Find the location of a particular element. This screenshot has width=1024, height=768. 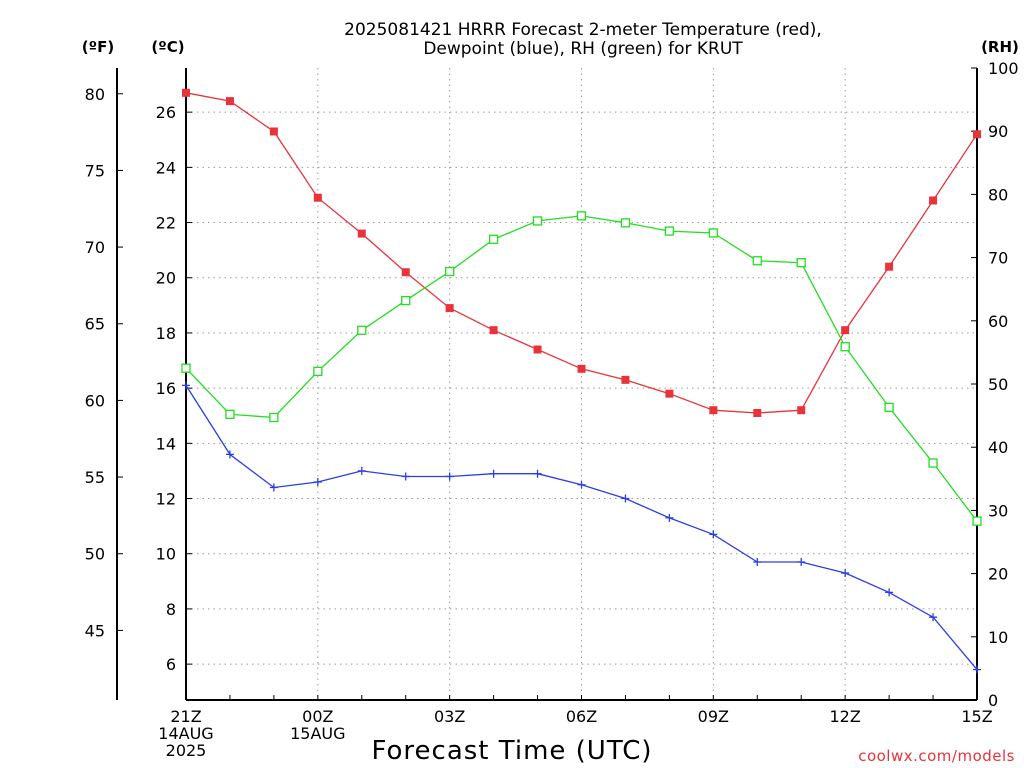

fahrenheit-unit-label: (ºF) is located at coordinates (98, 47).